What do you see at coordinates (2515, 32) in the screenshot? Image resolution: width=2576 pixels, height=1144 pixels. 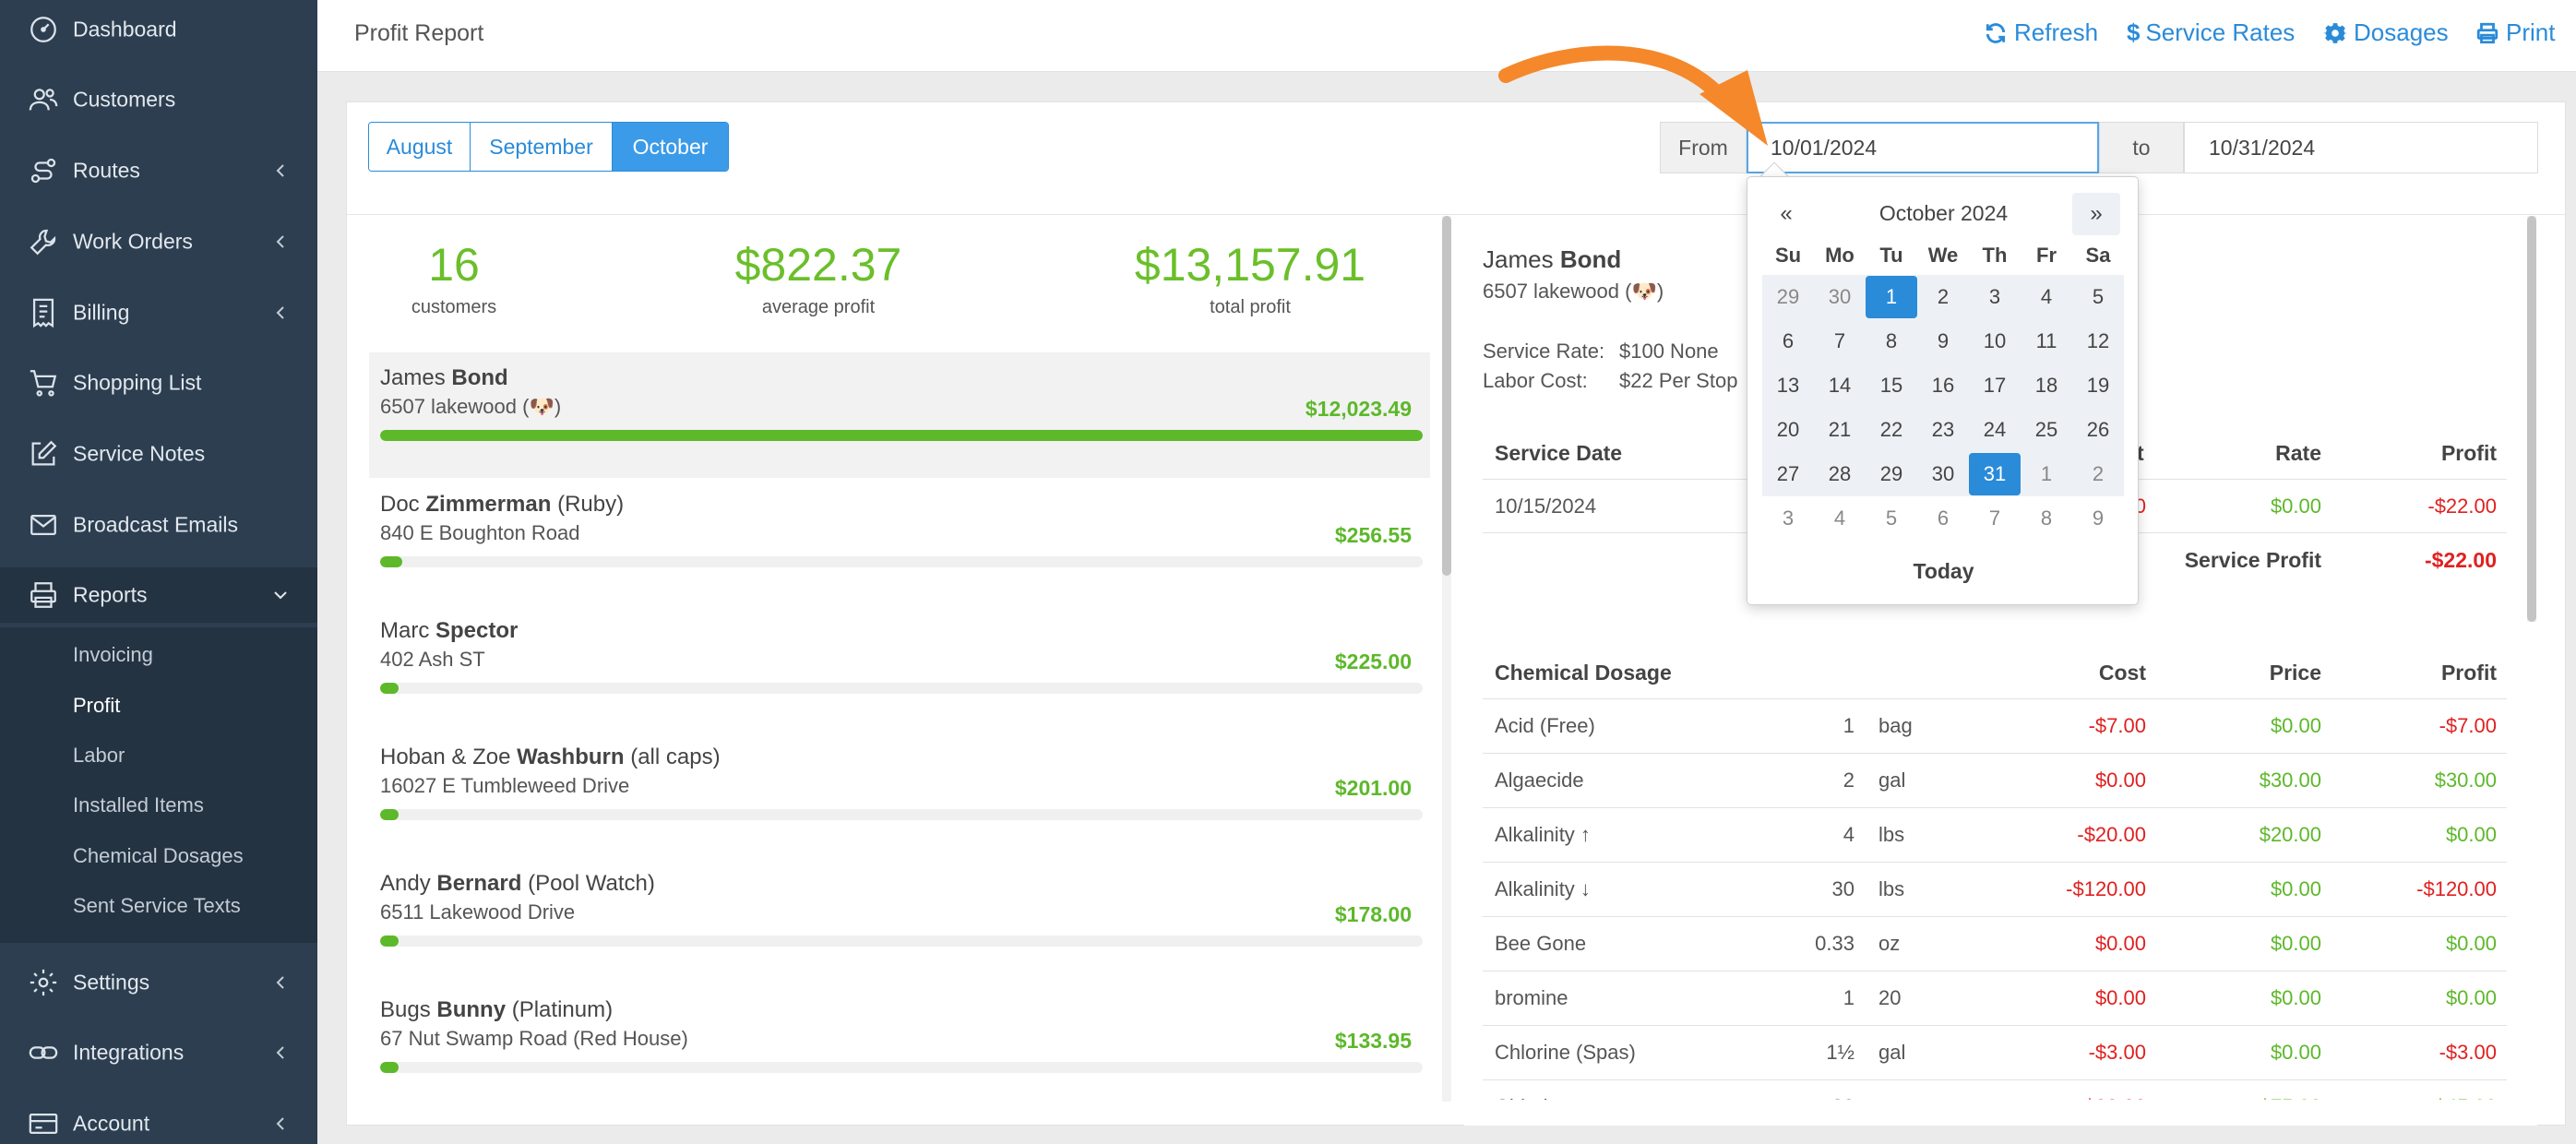 I see `print-button: Print` at bounding box center [2515, 32].